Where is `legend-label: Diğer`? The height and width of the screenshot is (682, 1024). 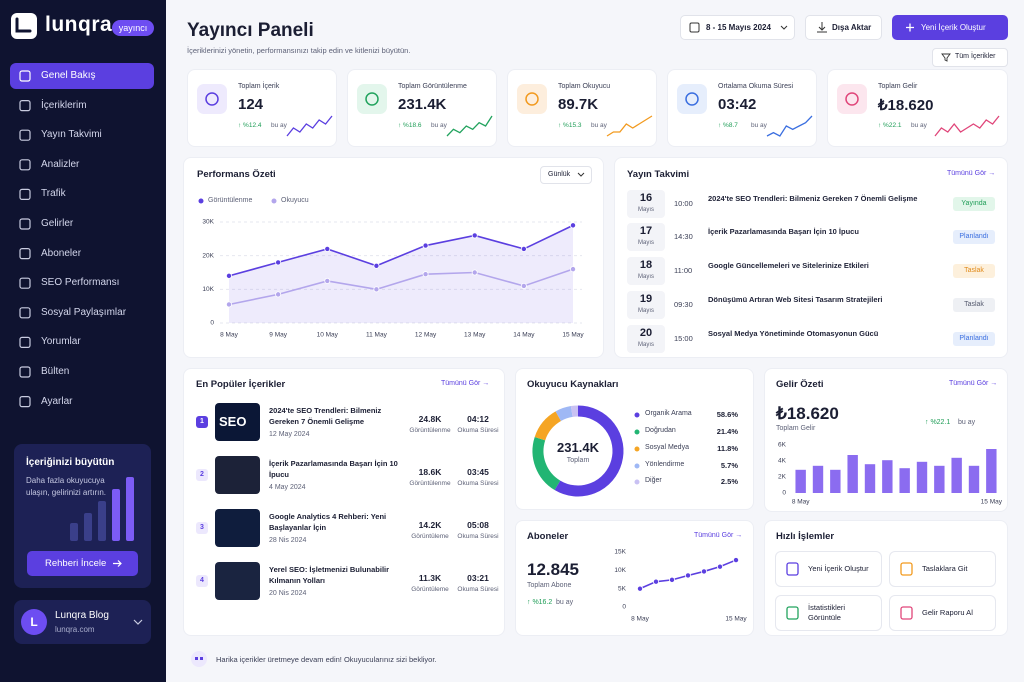 legend-label: Diğer is located at coordinates (653, 480).